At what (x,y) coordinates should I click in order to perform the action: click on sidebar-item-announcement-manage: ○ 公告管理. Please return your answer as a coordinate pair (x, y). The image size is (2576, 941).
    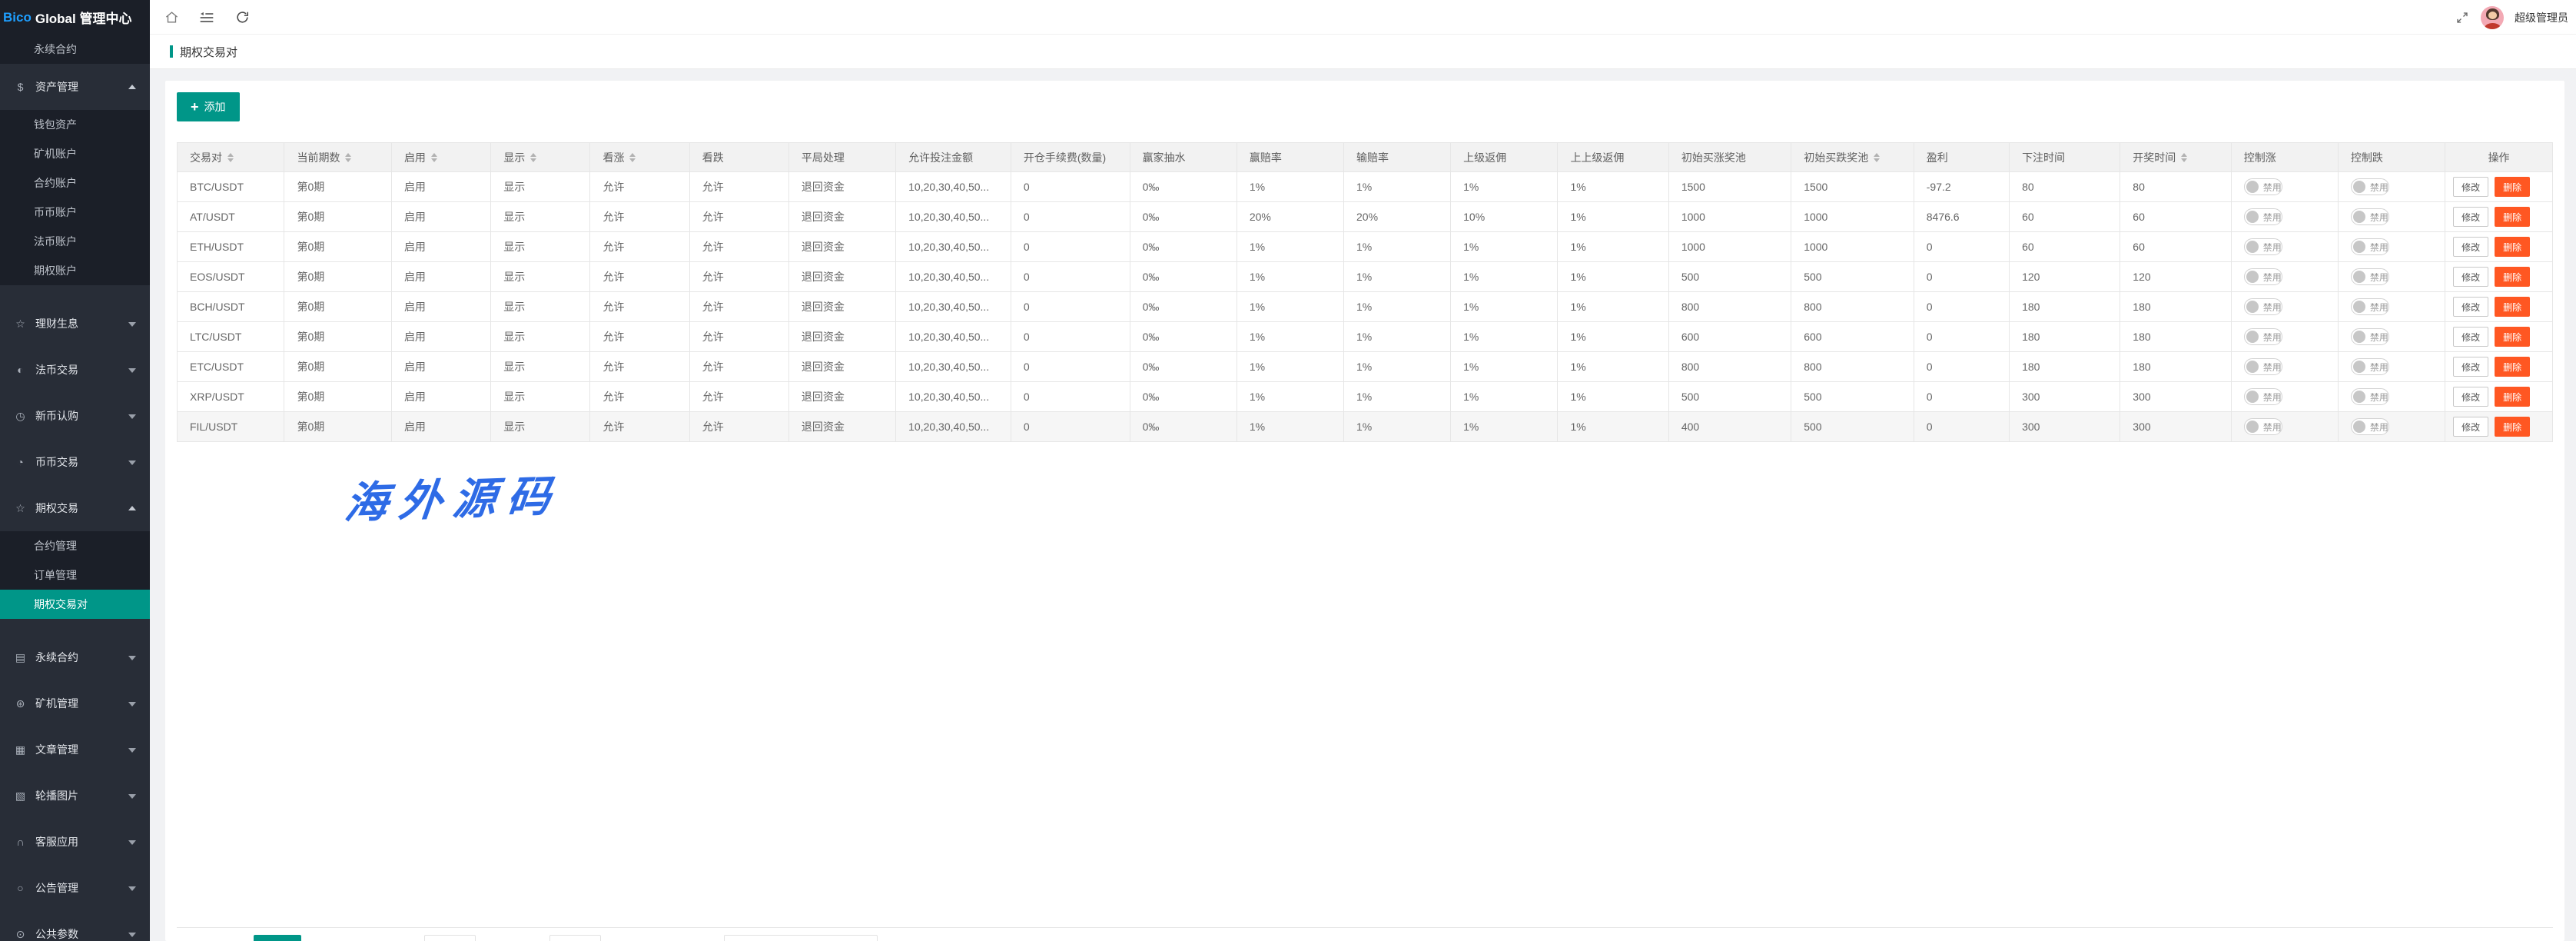
    Looking at the image, I should click on (75, 888).